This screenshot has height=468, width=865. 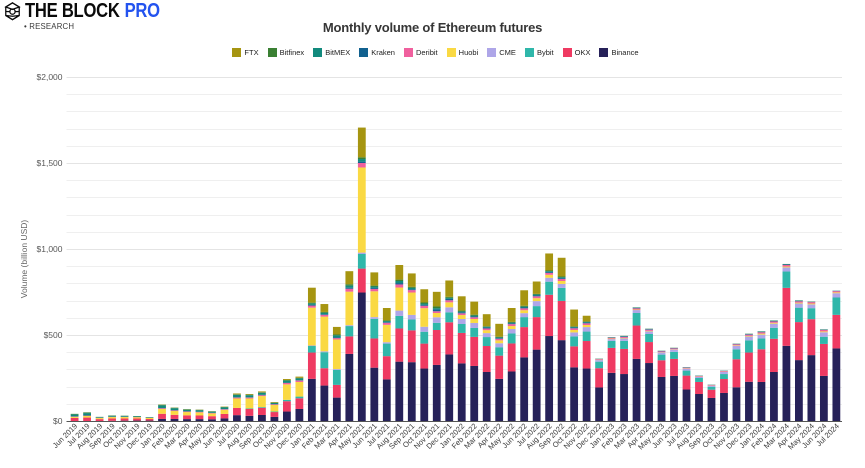 I want to click on svg-text: $1,500, so click(x=50, y=163).